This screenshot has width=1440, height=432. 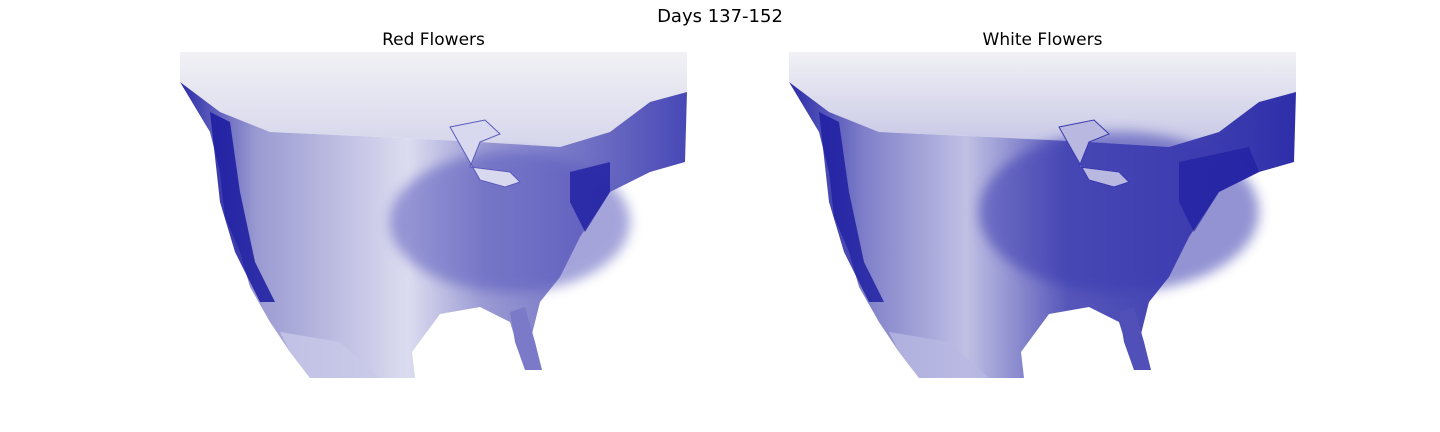 I want to click on figure-title: Days 137-152, so click(x=720, y=16).